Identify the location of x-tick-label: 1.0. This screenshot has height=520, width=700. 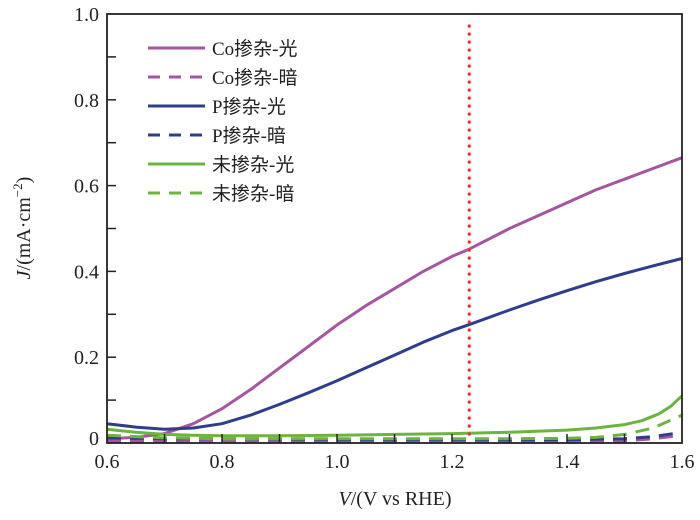
(337, 462).